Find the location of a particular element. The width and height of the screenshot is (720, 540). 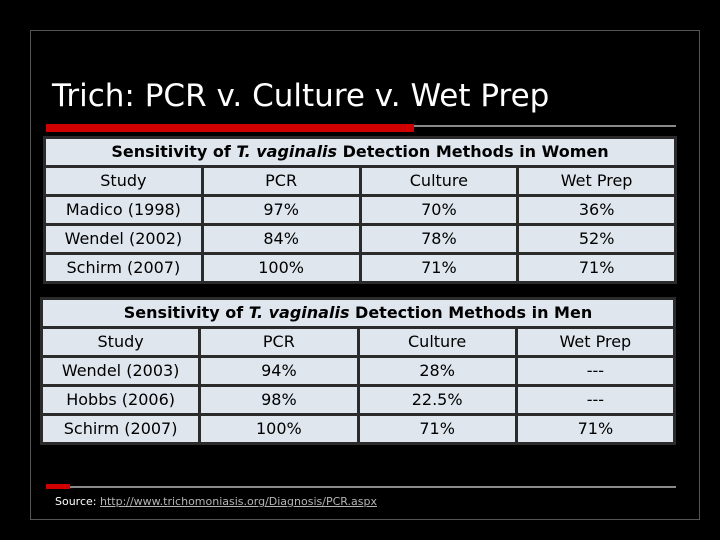

cell-pcr: 94% is located at coordinates (279, 371).